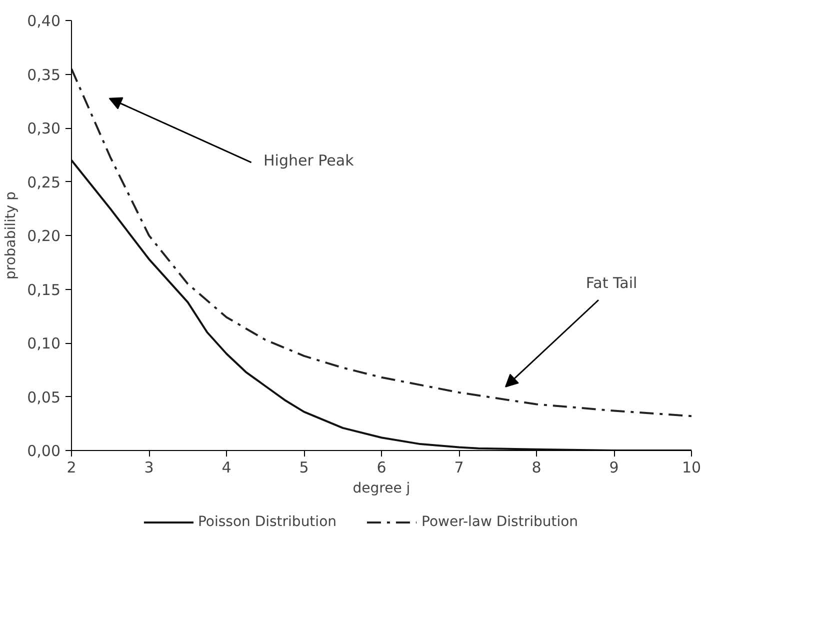 Image resolution: width=833 pixels, height=629 pixels. I want to click on legend-label: Power-law Distribution, so click(500, 522).